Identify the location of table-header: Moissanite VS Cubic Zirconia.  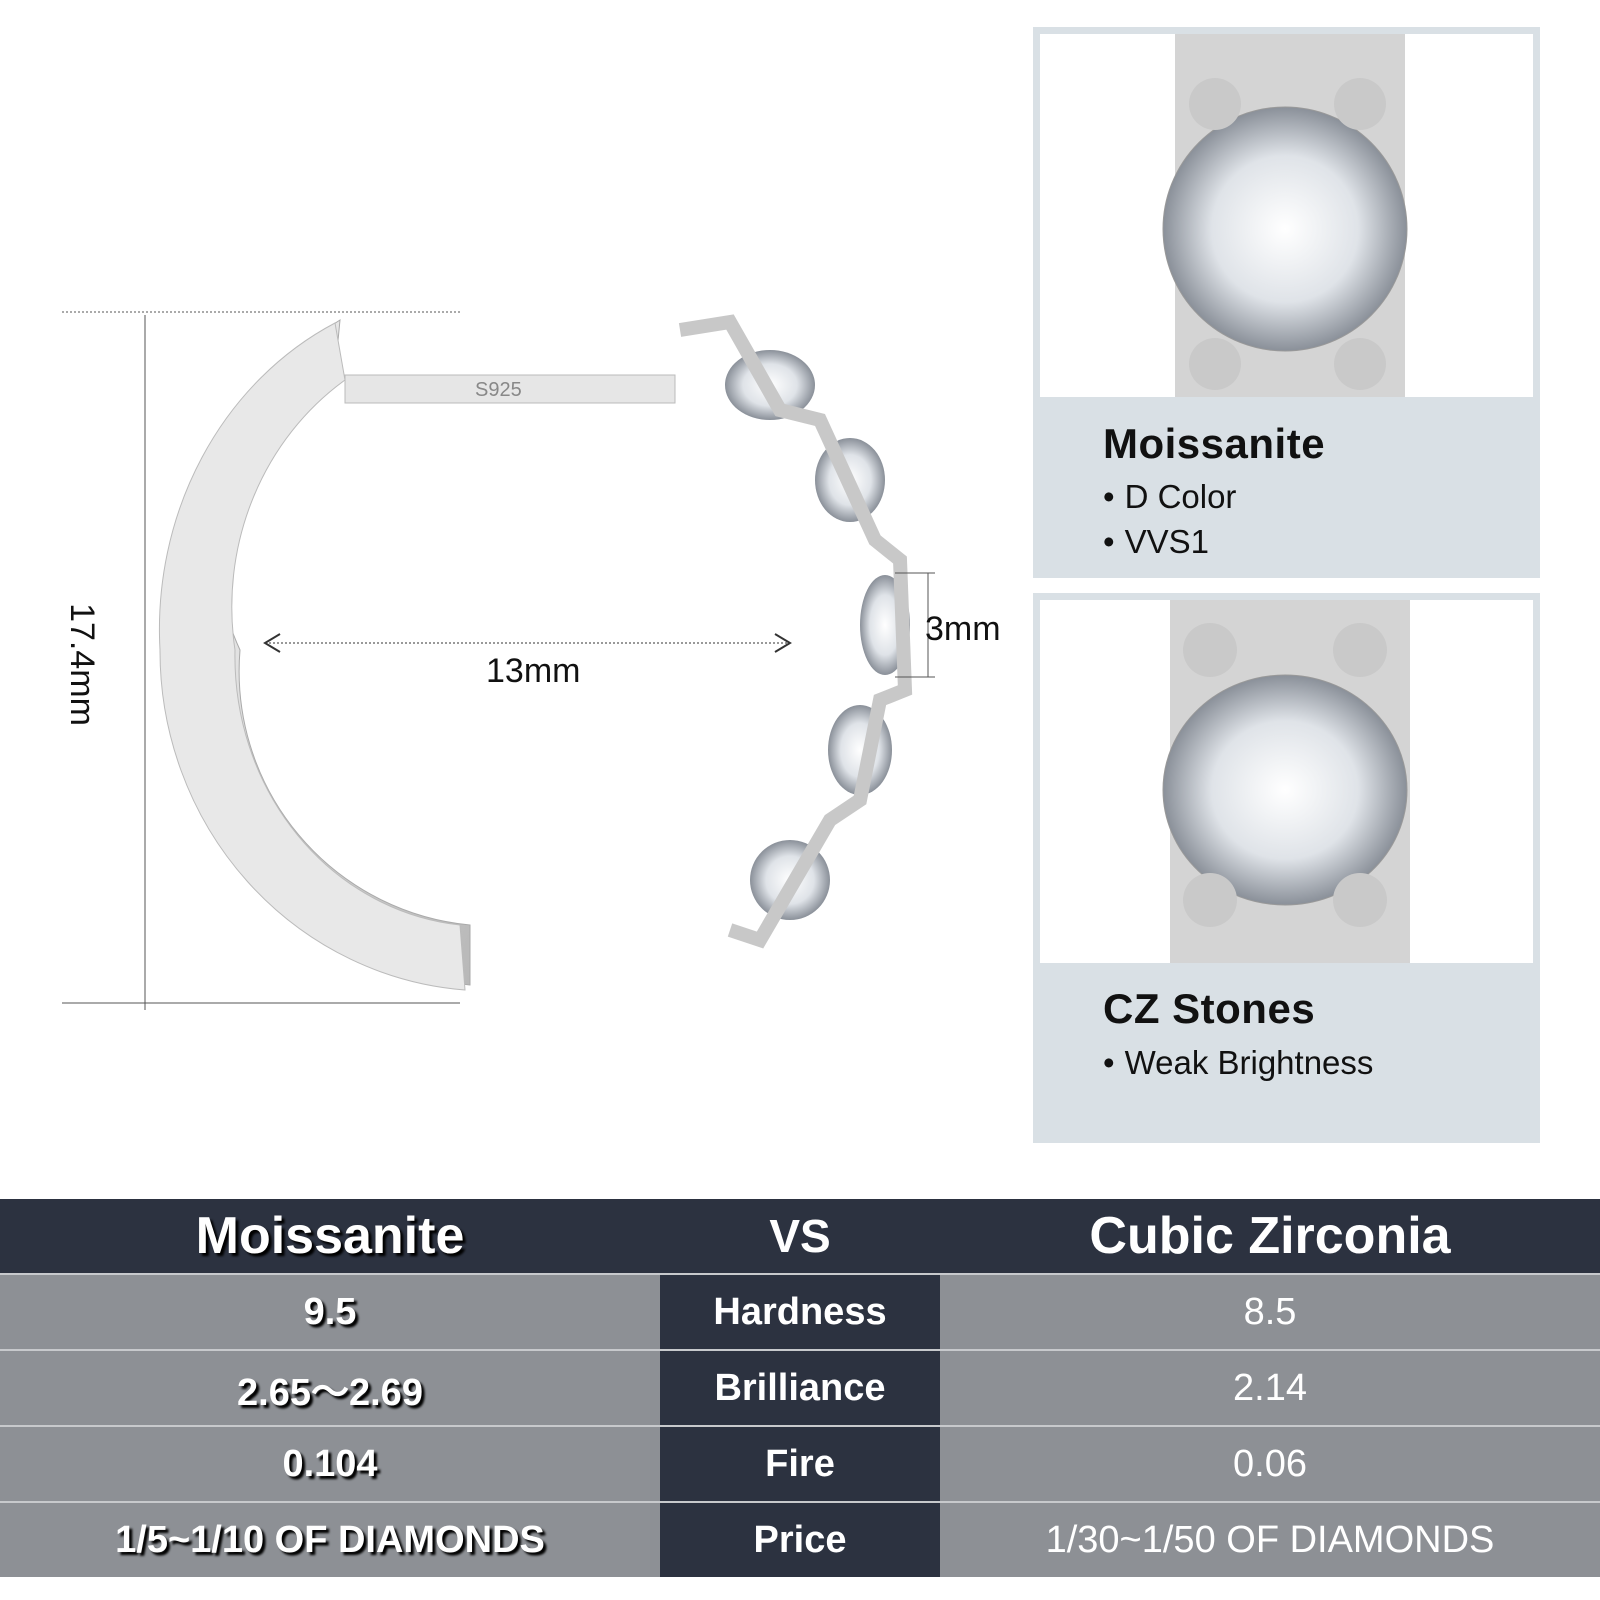
(800, 1236).